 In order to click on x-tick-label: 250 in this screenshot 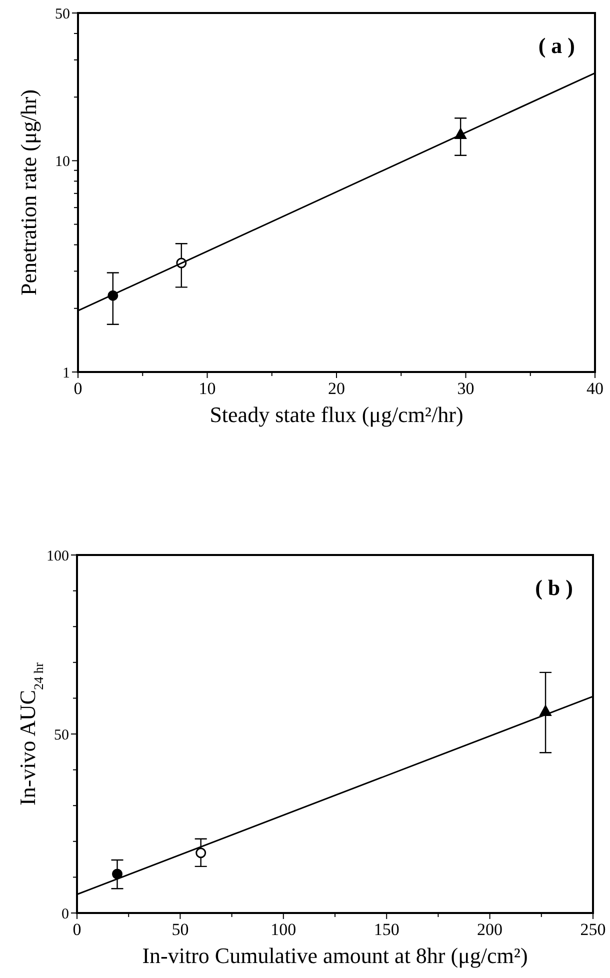, I will do `click(593, 929)`.